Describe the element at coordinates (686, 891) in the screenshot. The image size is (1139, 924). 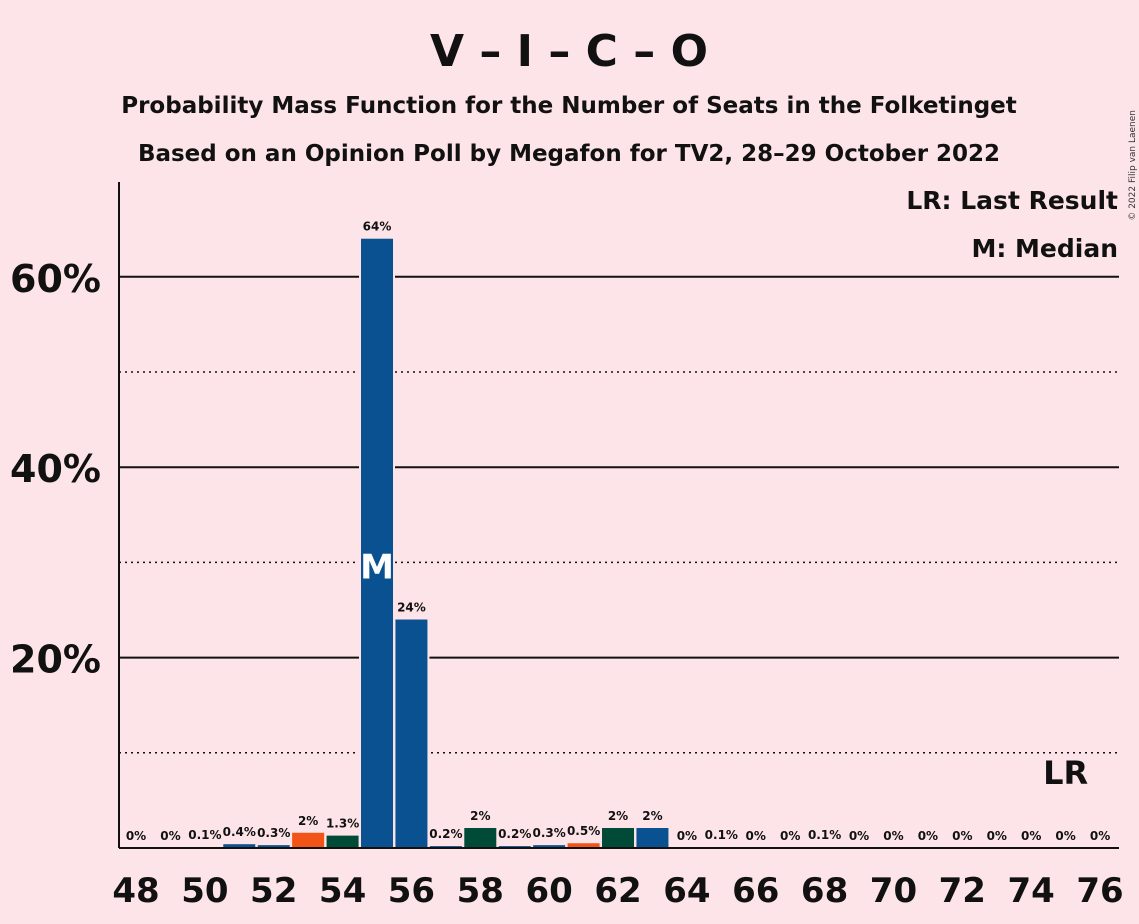
I see `x-tick-label: 64` at that location.